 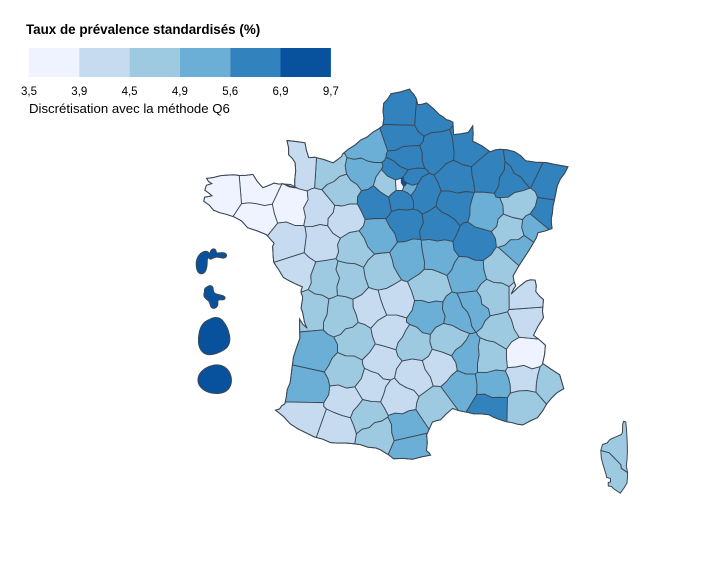 What do you see at coordinates (29, 92) in the screenshot?
I see `svg-text: 3,5` at bounding box center [29, 92].